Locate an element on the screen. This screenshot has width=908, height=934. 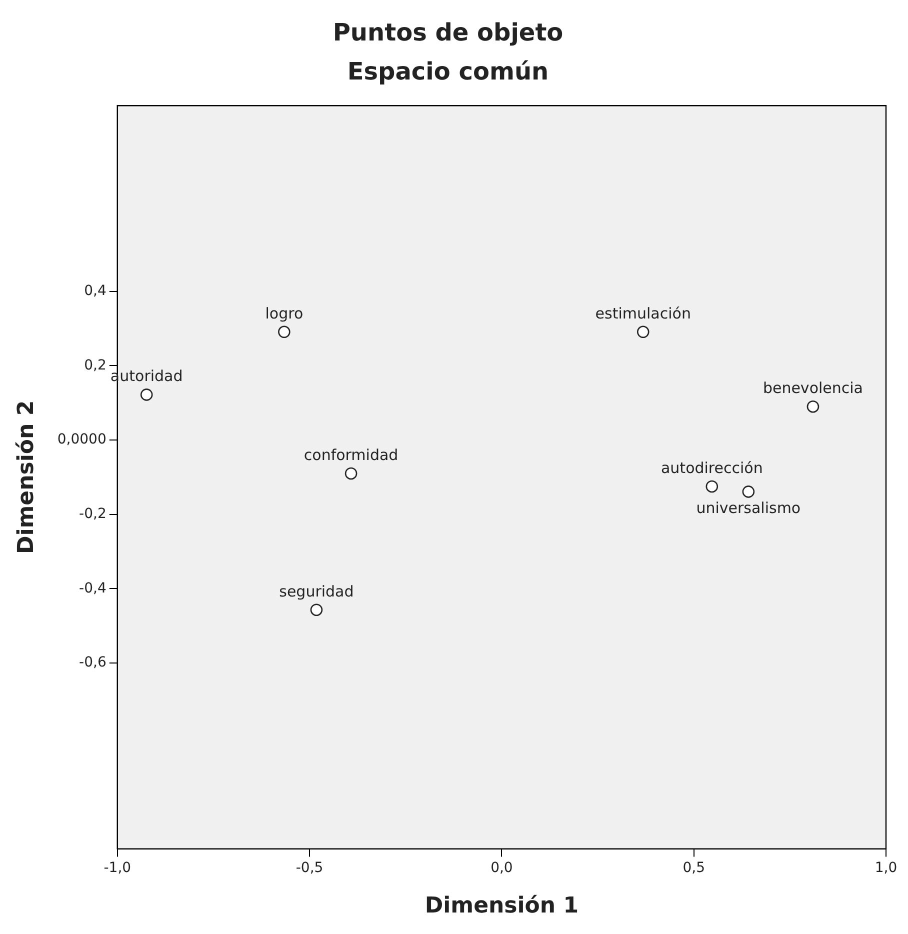
x-tick-label: -0,5 is located at coordinates (310, 868).